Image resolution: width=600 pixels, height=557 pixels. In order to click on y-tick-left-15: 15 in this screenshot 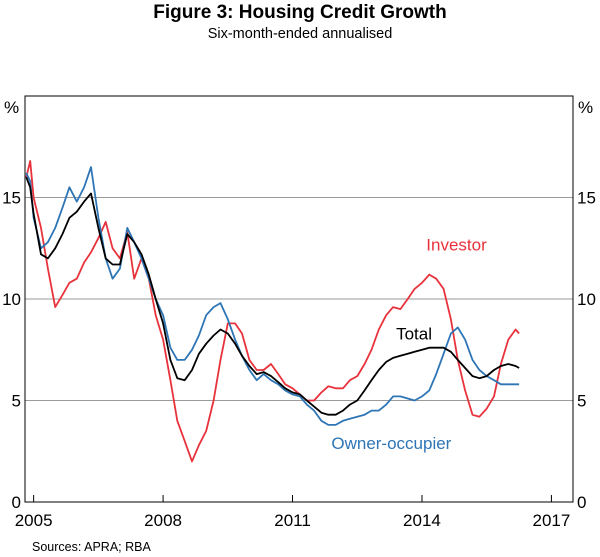, I will do `click(11, 198)`.